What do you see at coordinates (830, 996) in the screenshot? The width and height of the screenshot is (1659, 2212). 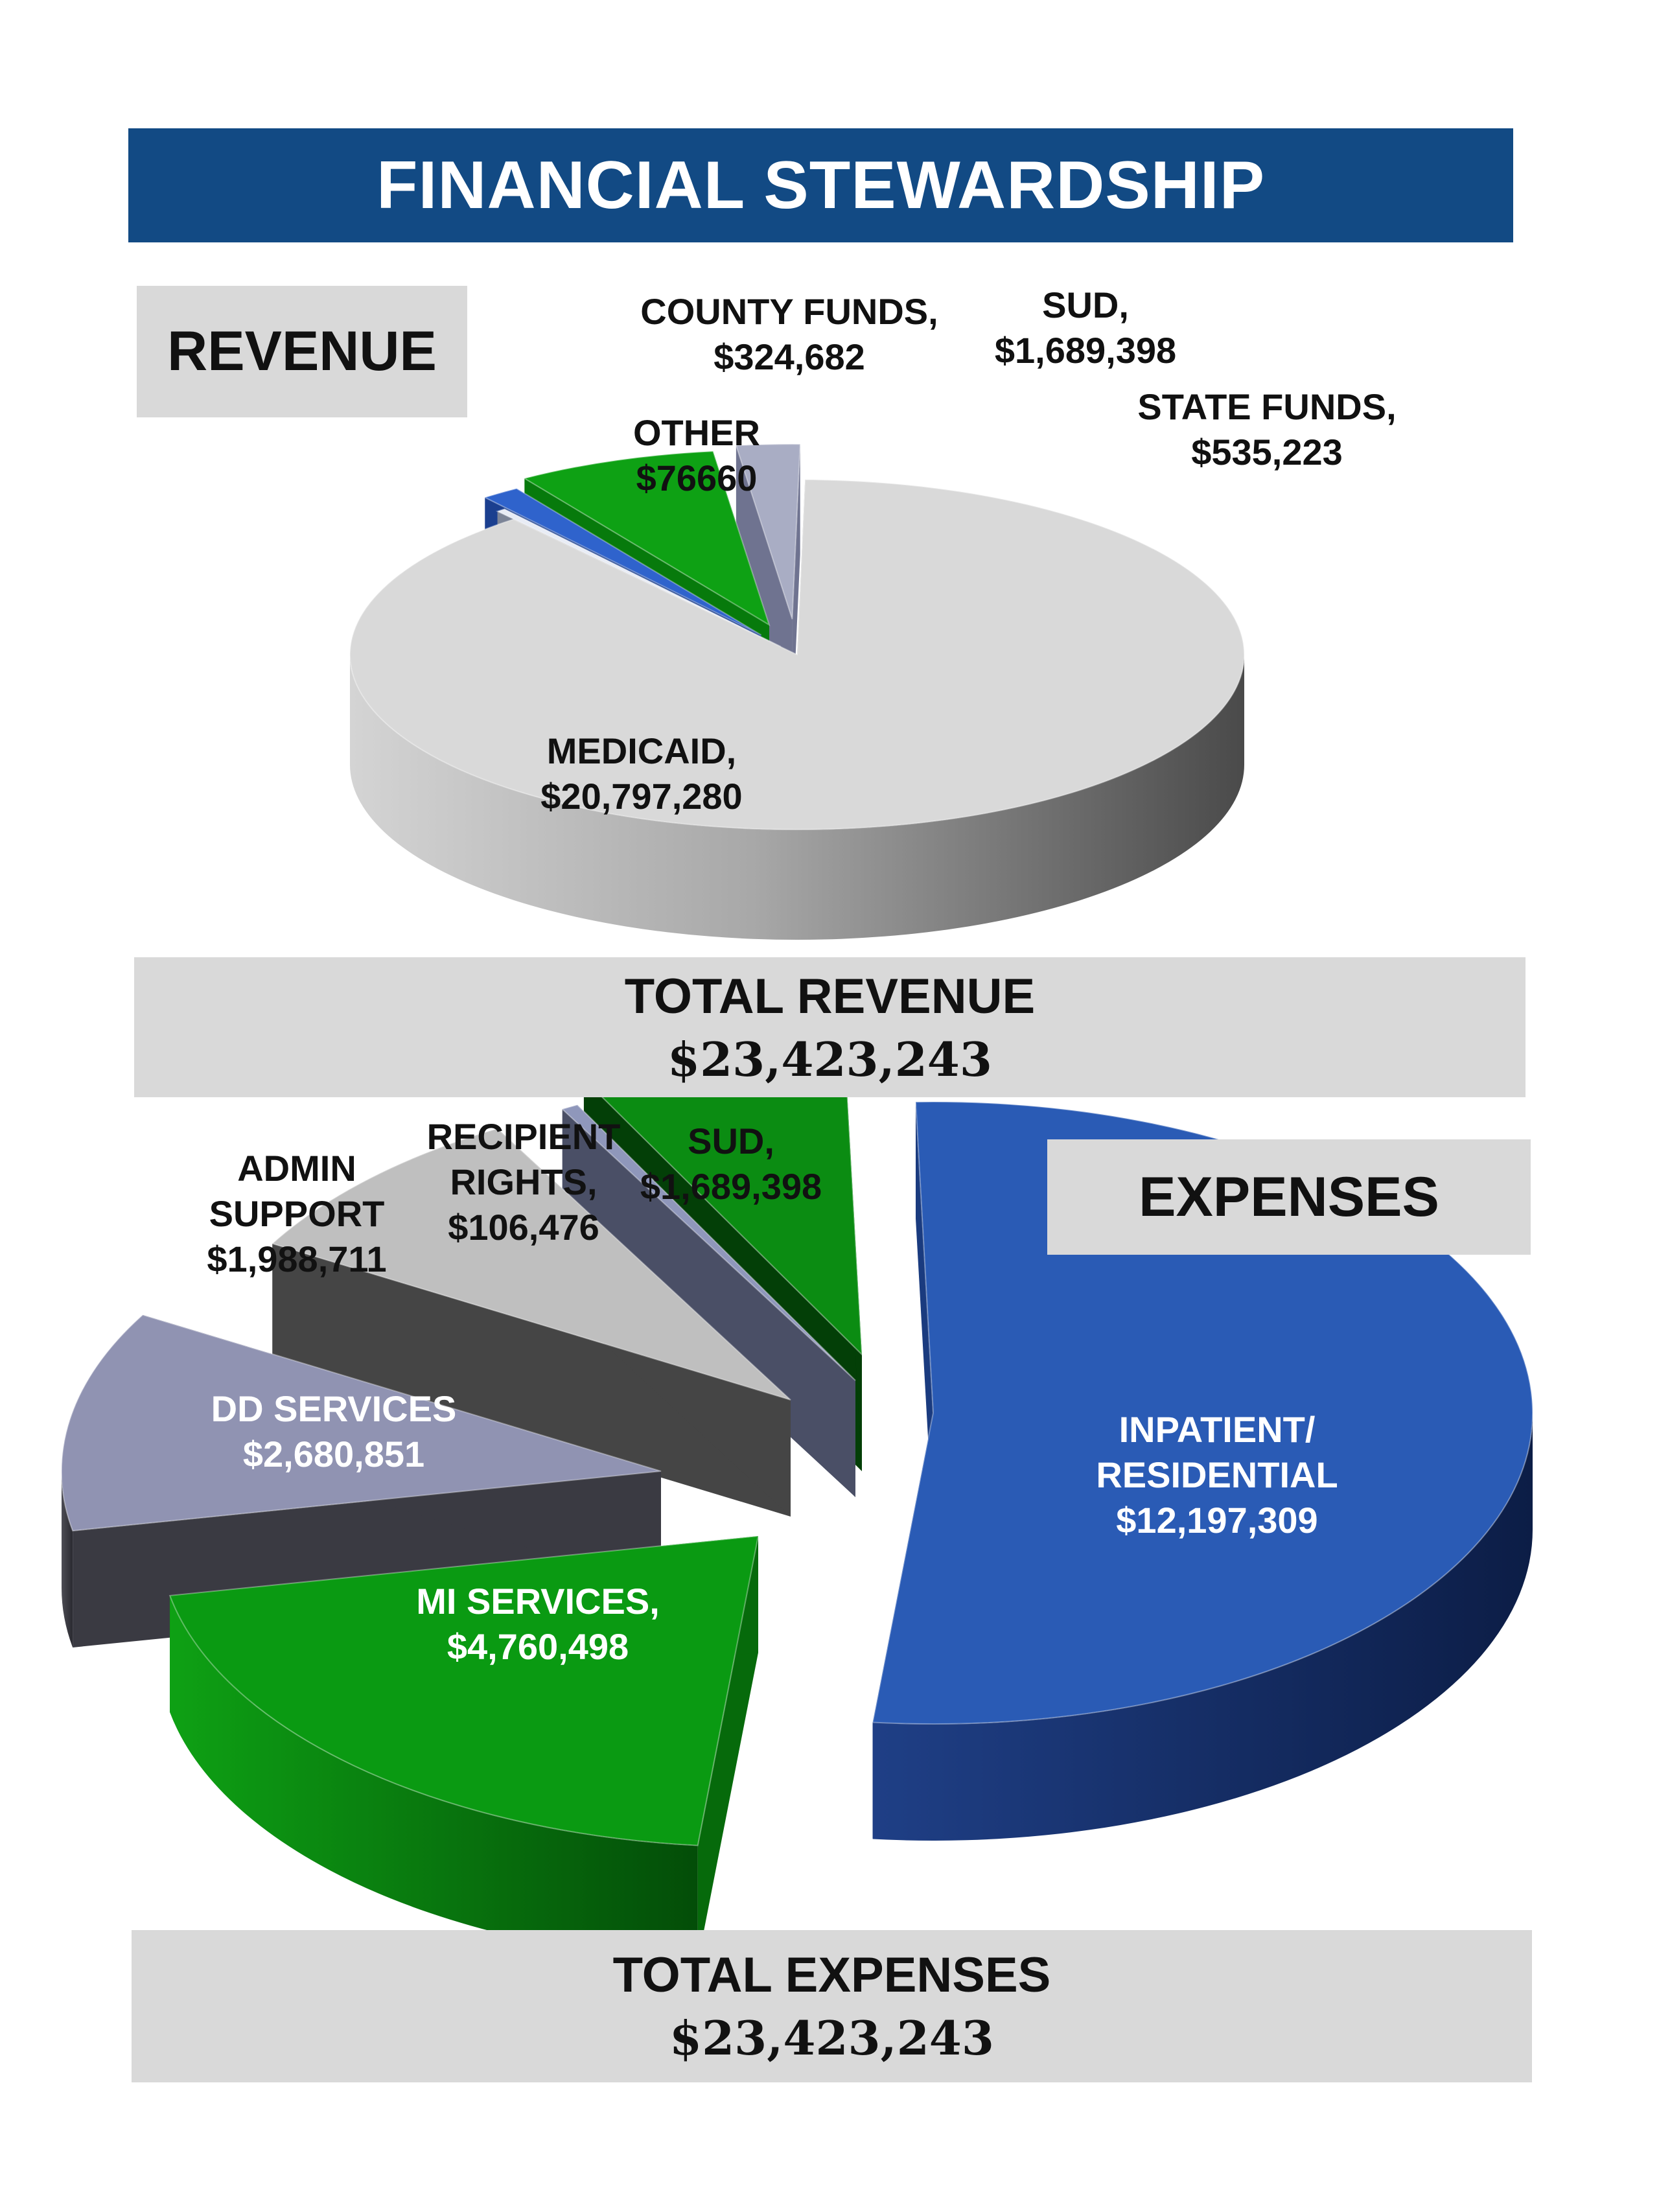 I see `total-revenue-title: TOTAL REVENUE` at bounding box center [830, 996].